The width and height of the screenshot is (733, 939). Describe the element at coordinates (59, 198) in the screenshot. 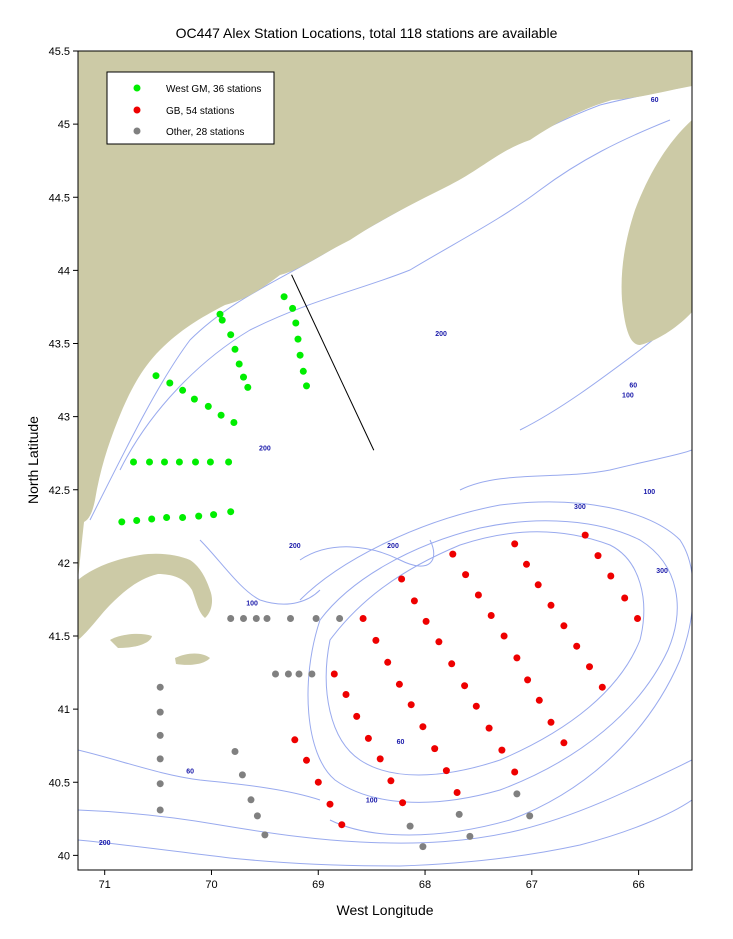

I see `y-tick-label-9: 44.5` at that location.